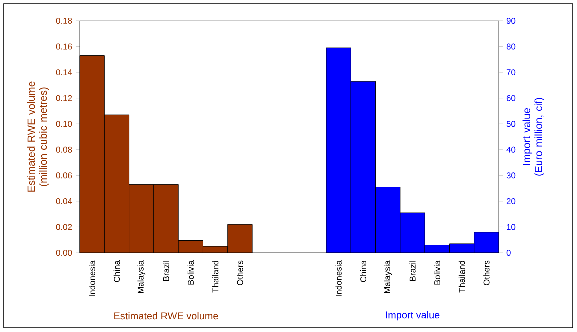 The width and height of the screenshot is (577, 332). Describe the element at coordinates (64, 98) in the screenshot. I see `y-tick-label: 0.12` at that location.